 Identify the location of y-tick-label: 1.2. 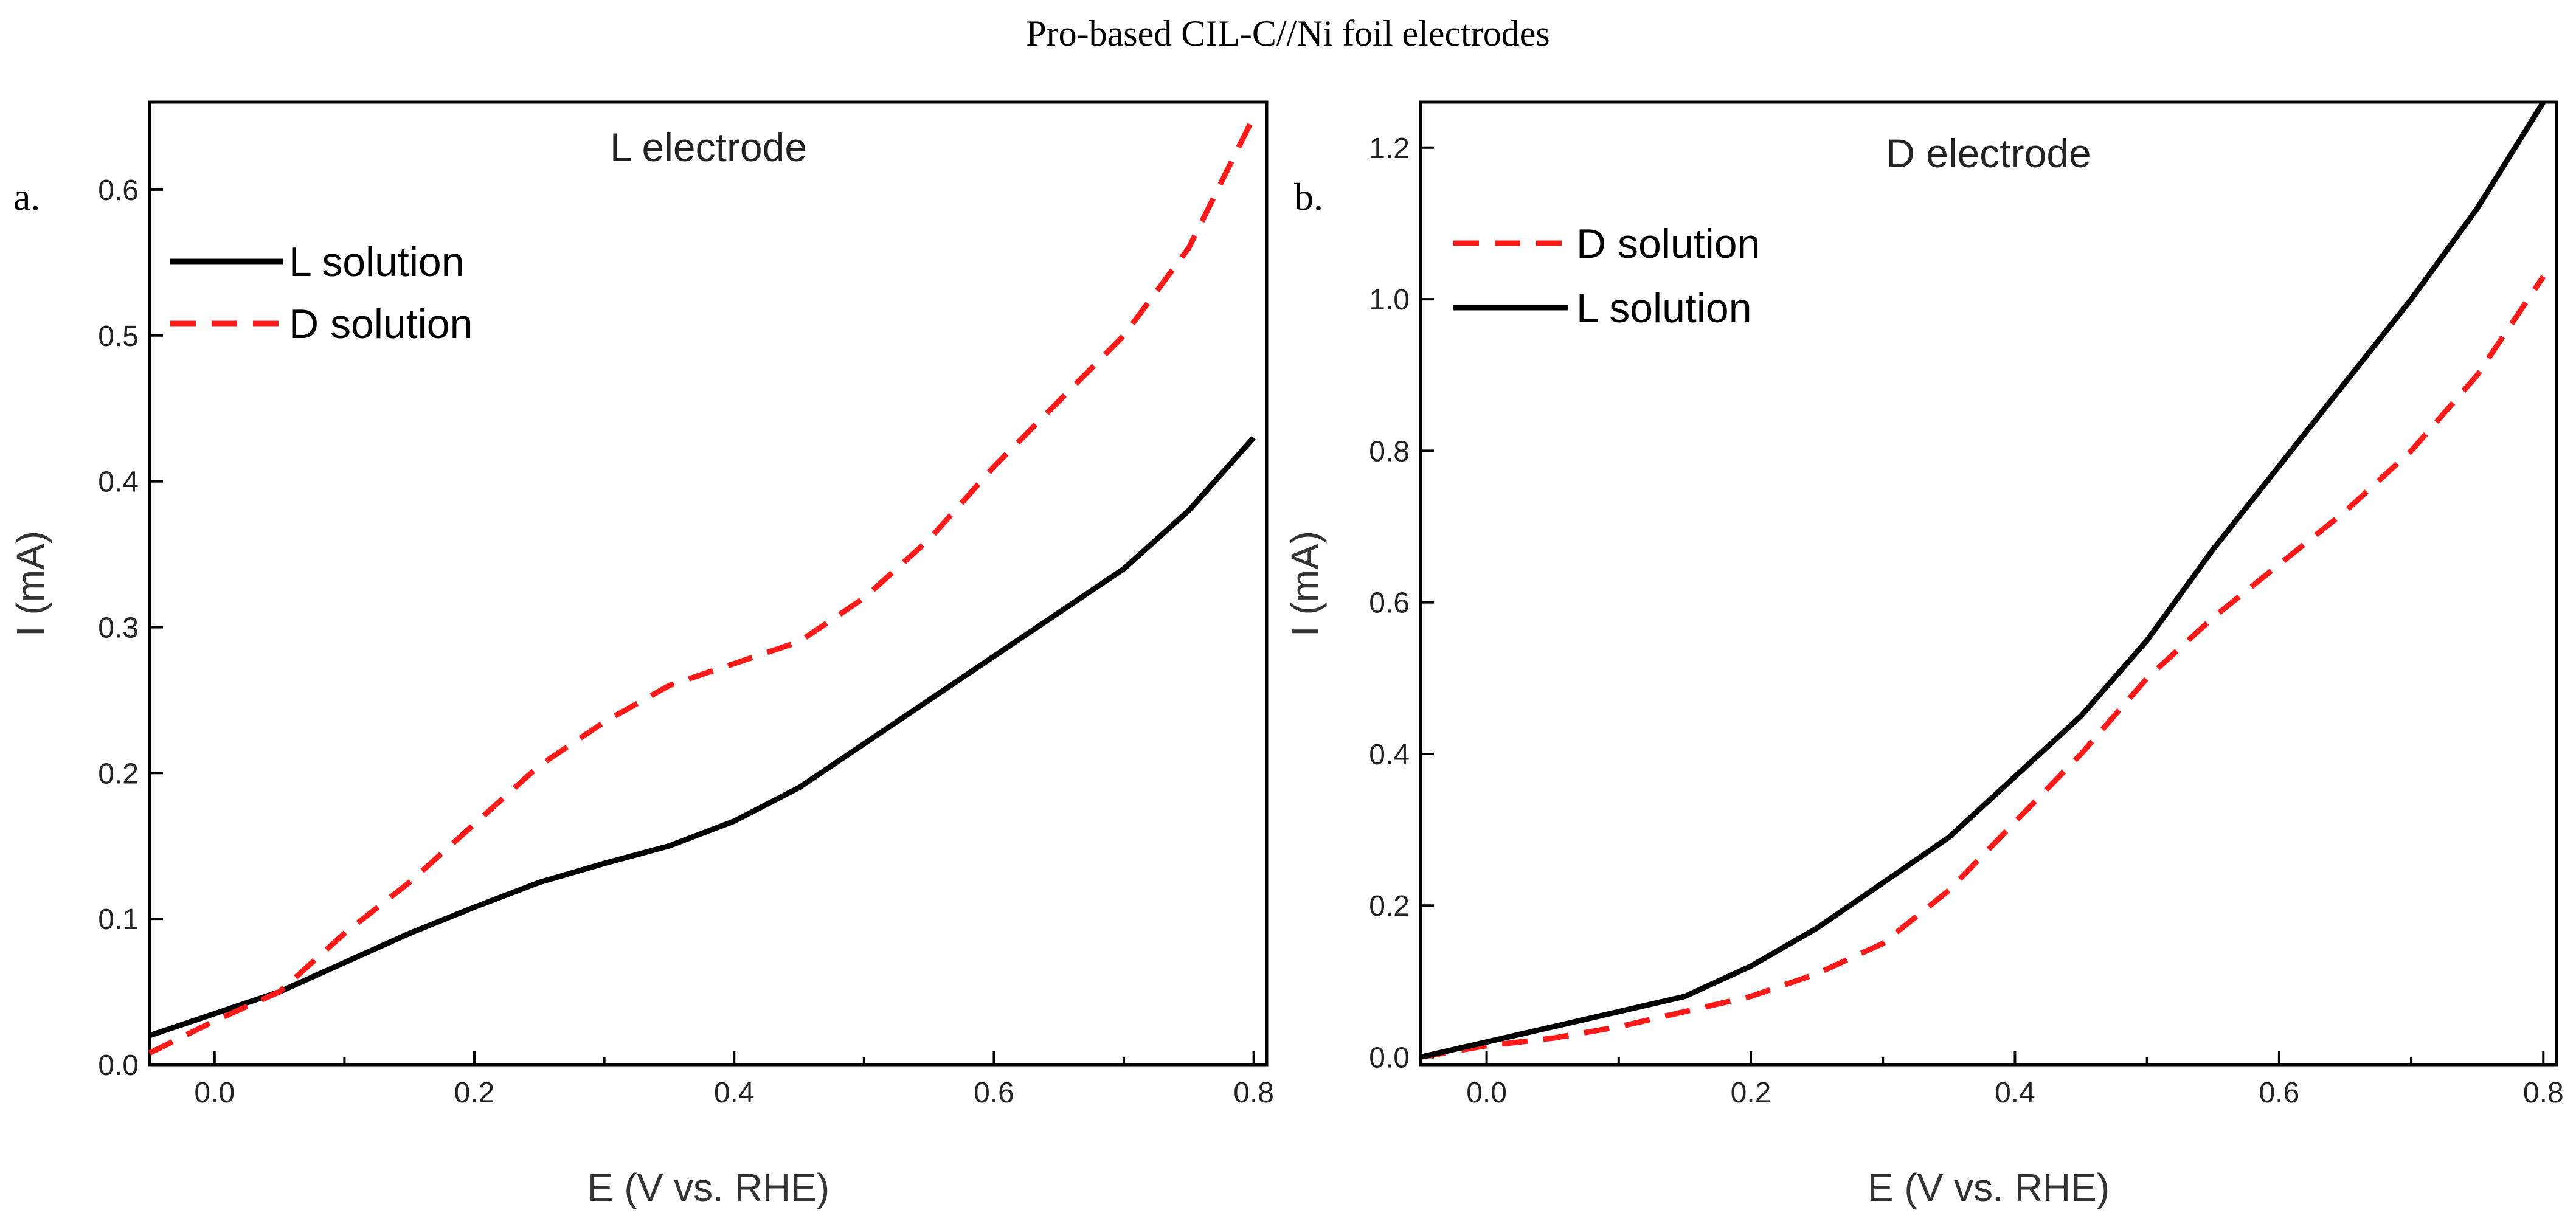
(1389, 149).